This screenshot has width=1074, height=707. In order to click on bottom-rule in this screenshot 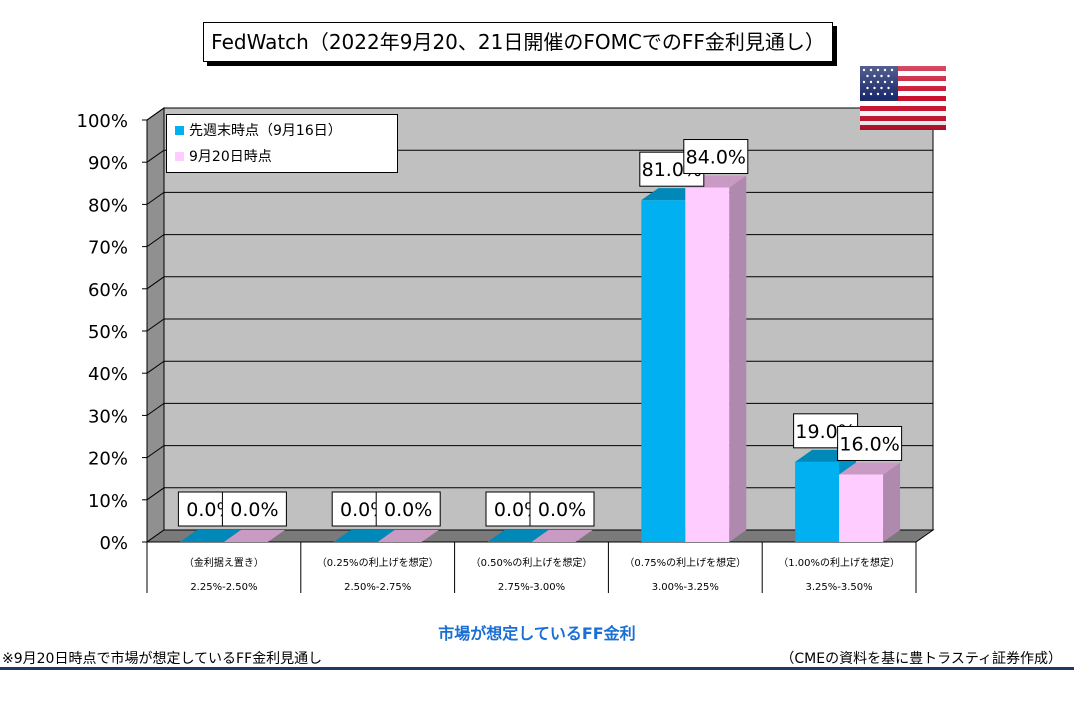, I will do `click(537, 668)`.